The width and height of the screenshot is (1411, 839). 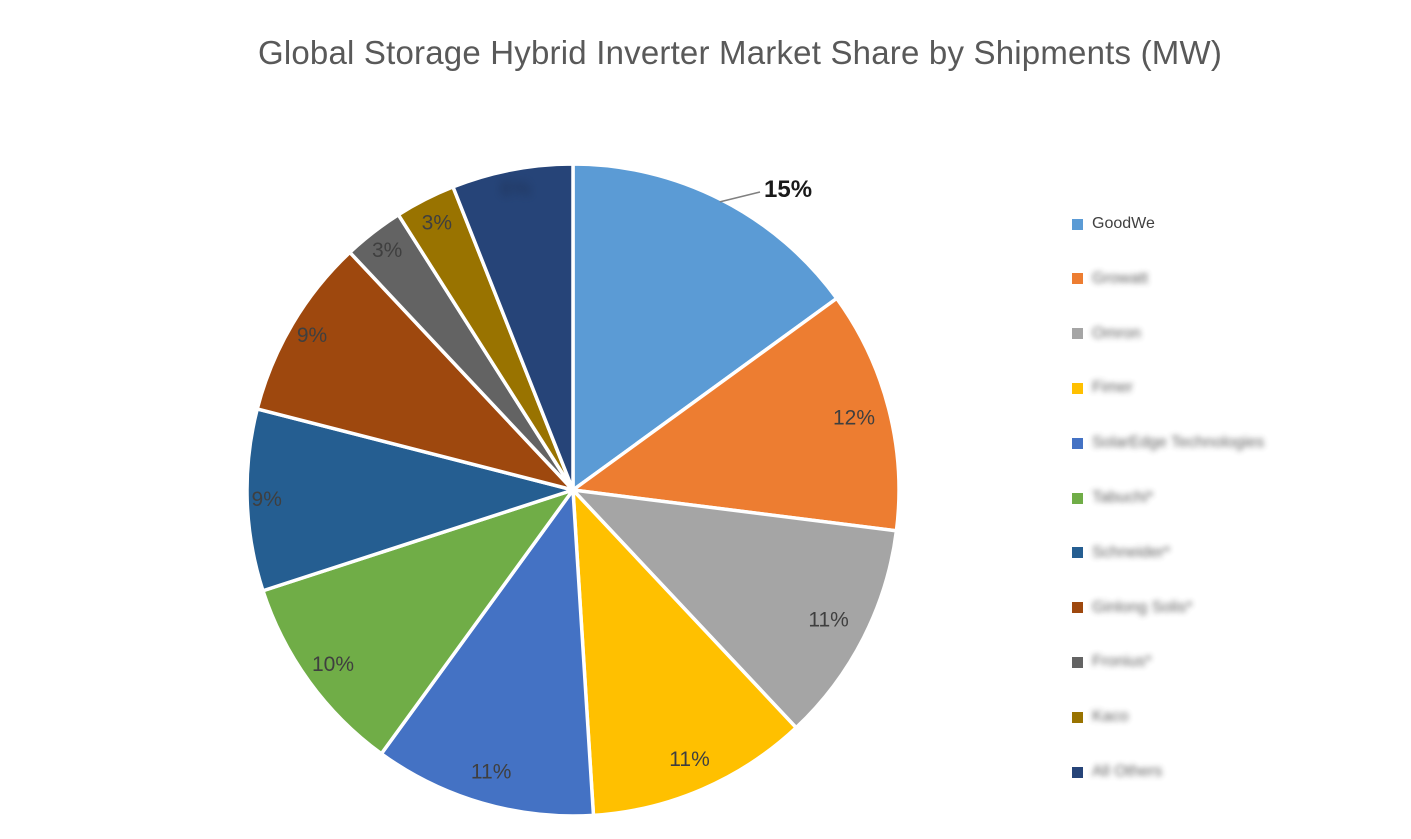 I want to click on legend-item-fimer: Fimer, so click(x=1102, y=388).